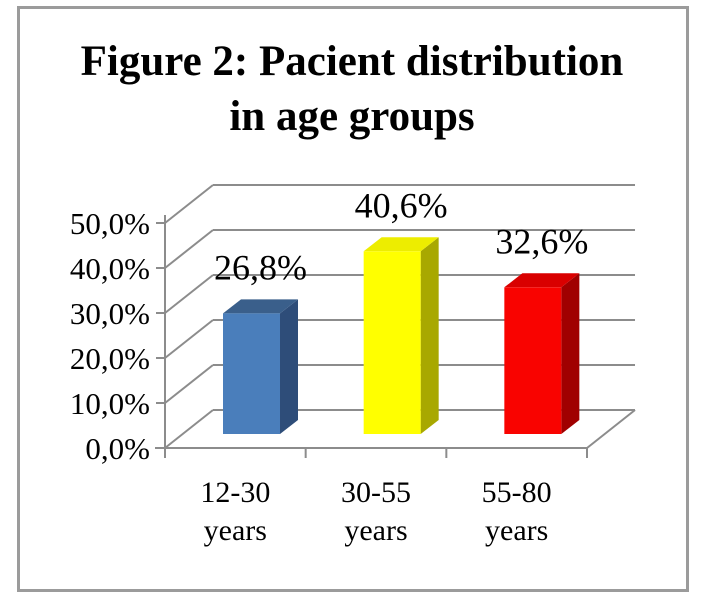 Image resolution: width=704 pixels, height=599 pixels. Describe the element at coordinates (401, 205) in the screenshot. I see `data-label: 40,6%` at that location.